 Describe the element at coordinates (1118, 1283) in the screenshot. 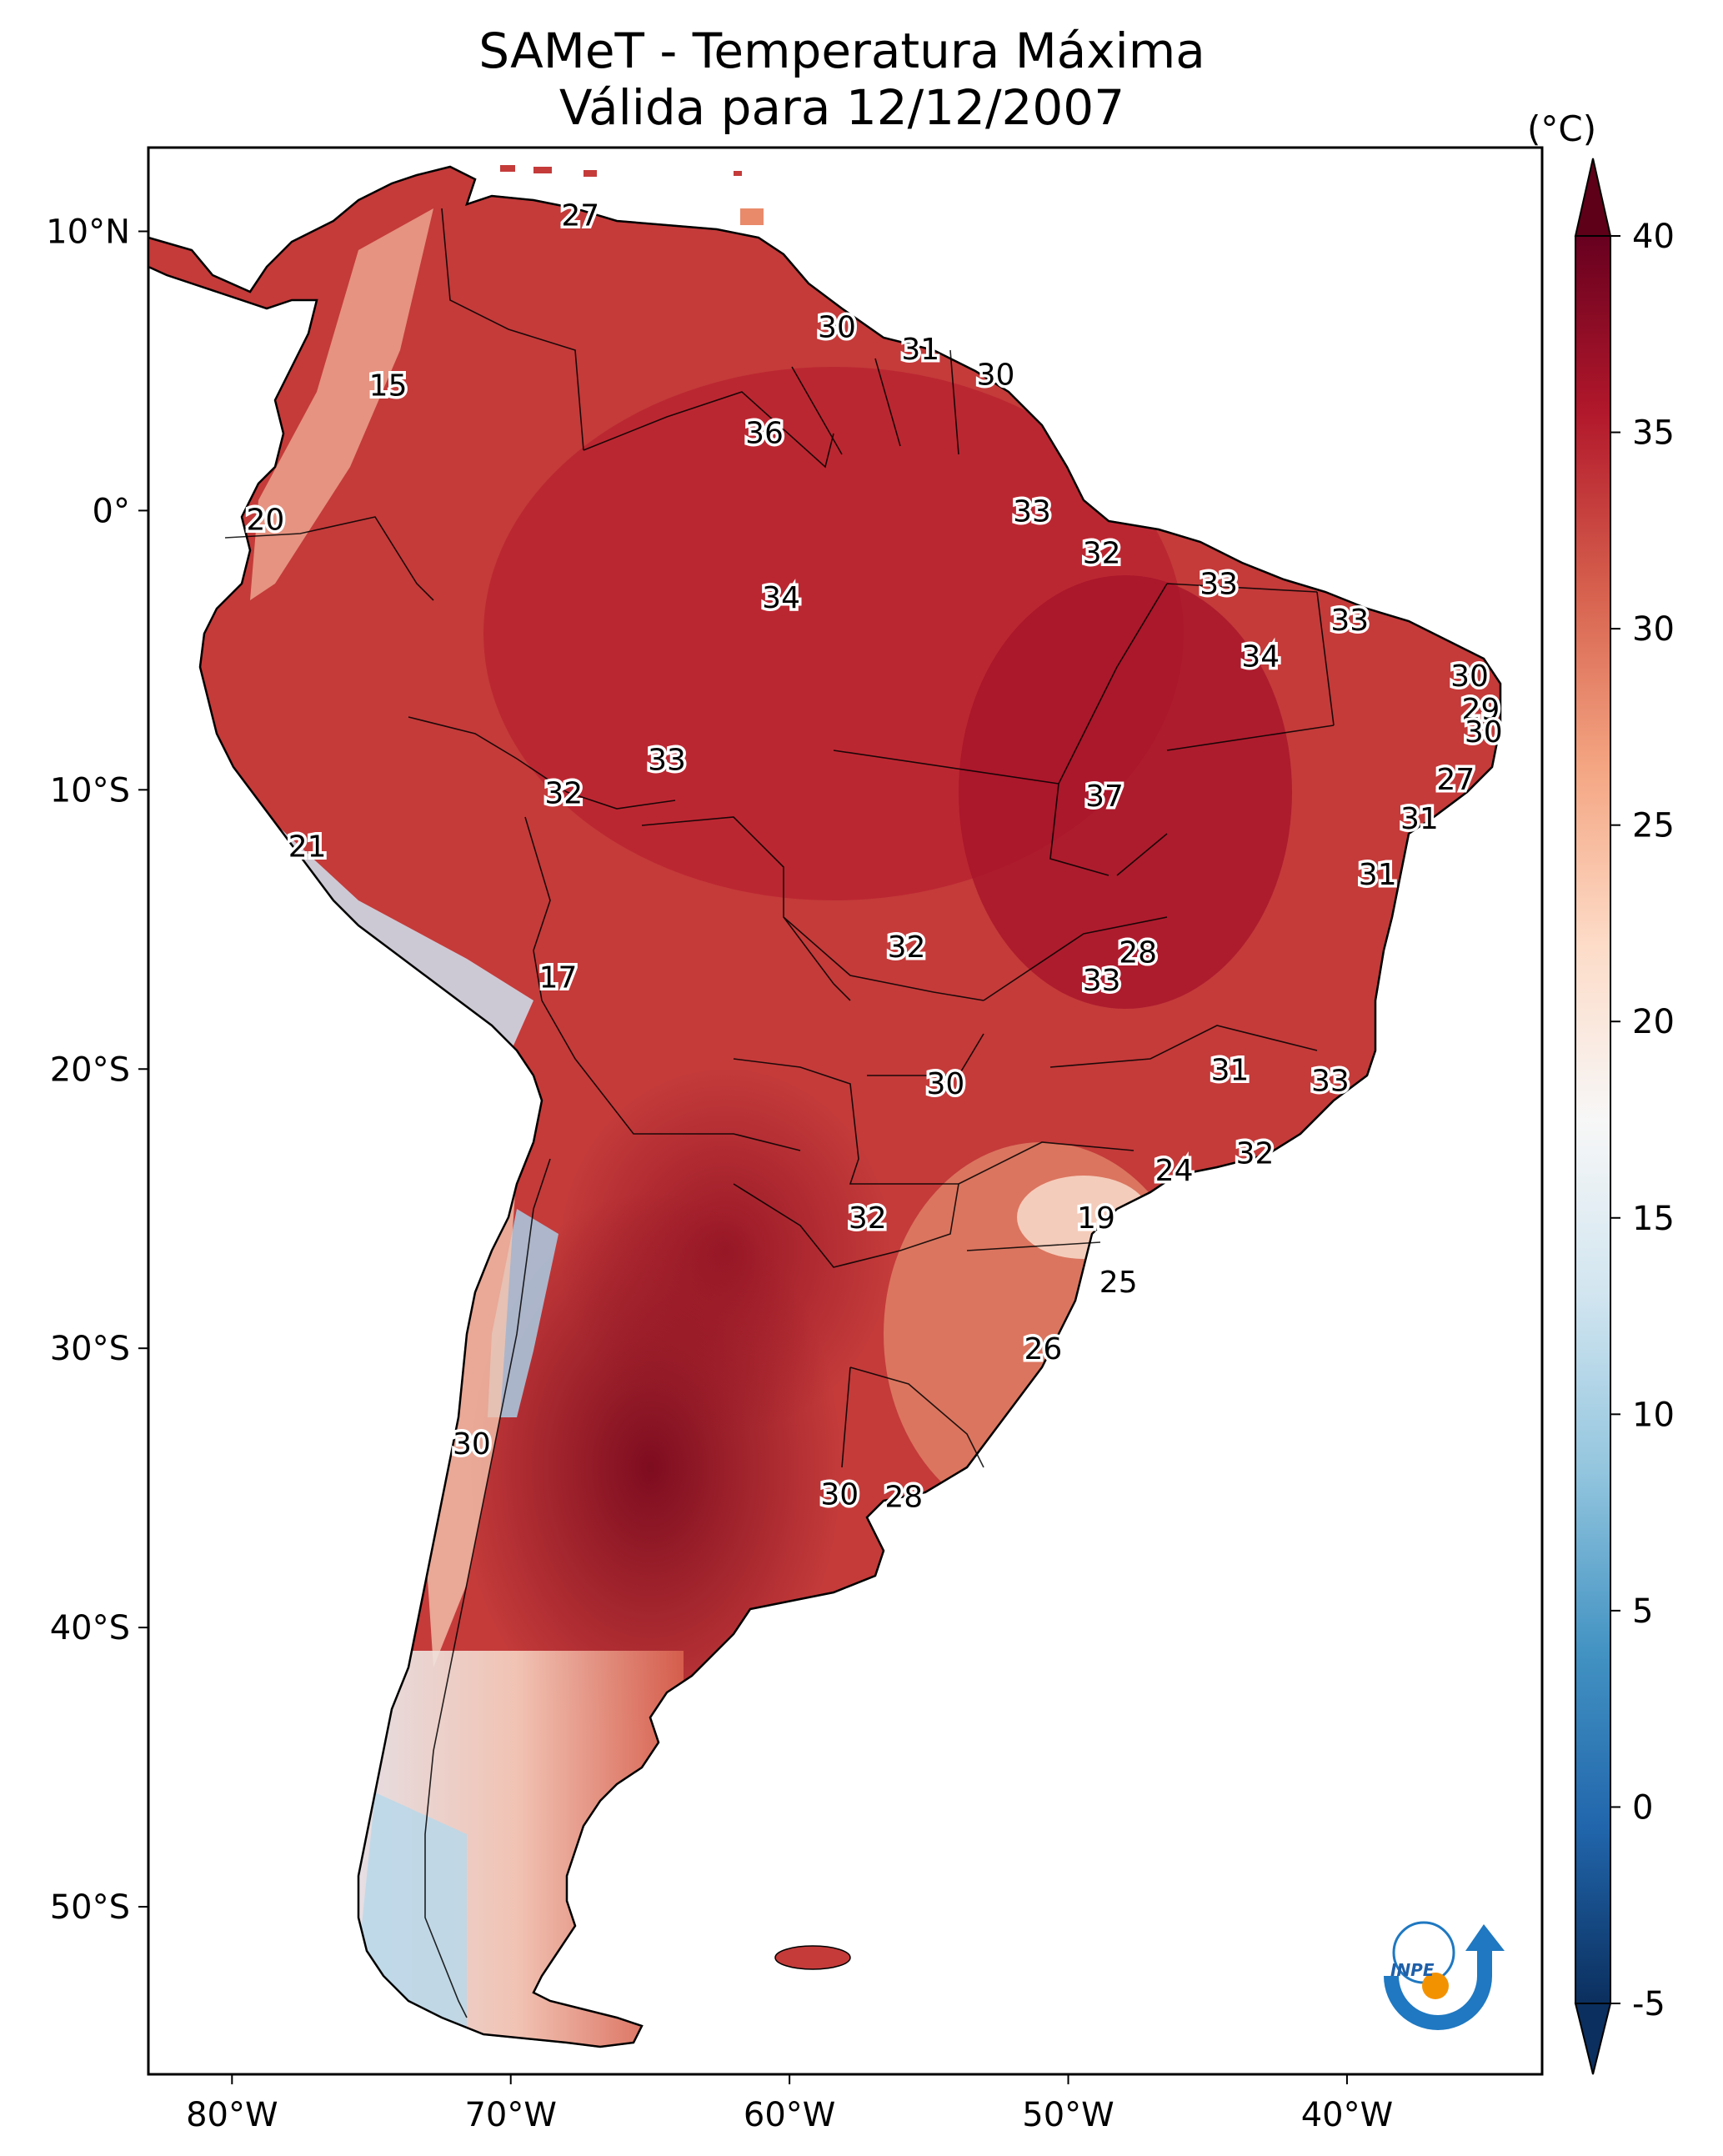

I see `temperature-label: 25` at that location.